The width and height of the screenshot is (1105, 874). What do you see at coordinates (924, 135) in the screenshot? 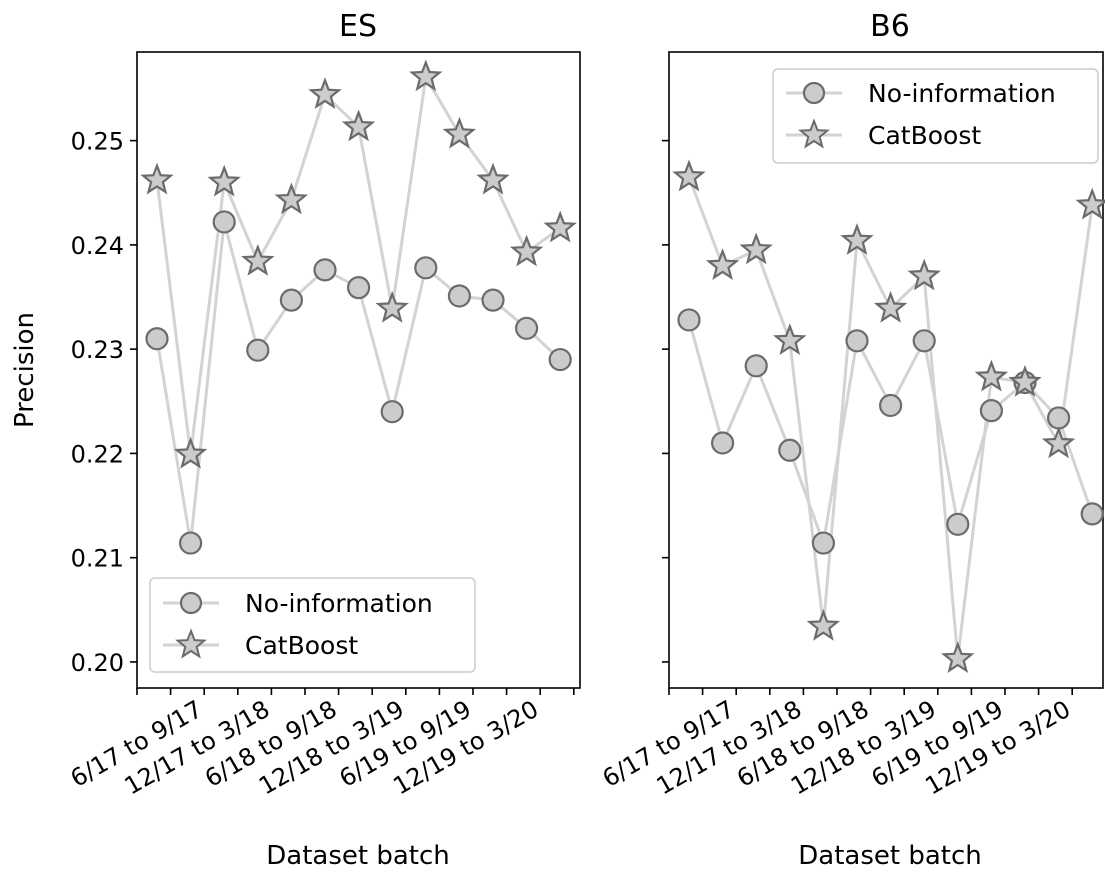
I see `legend-label-catboost-b6: CatBoost` at bounding box center [924, 135].